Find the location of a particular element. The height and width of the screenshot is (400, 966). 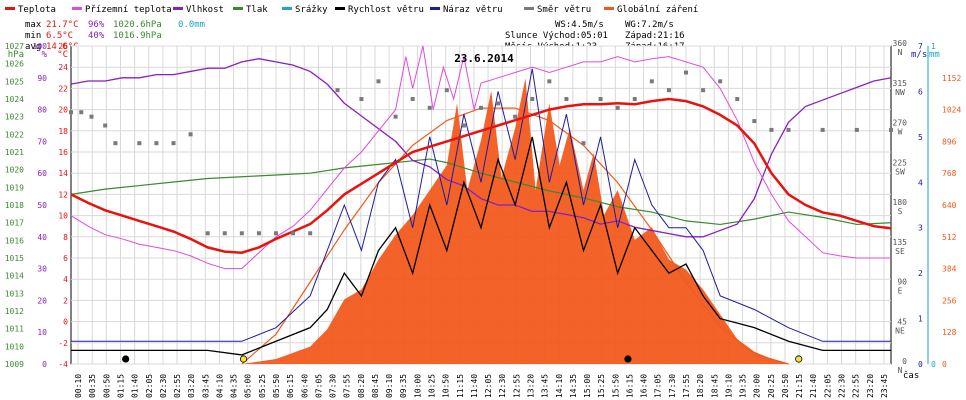

wind-axis-tick: 0 is located at coordinates (920, 364).